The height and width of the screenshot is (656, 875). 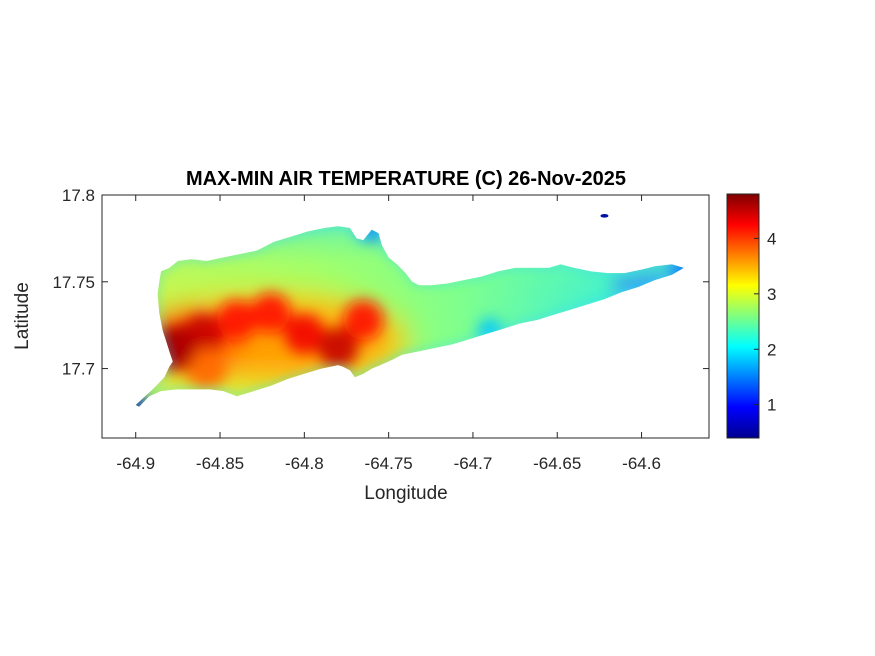 What do you see at coordinates (304, 463) in the screenshot?
I see `x-tick-label-2: -64.8` at bounding box center [304, 463].